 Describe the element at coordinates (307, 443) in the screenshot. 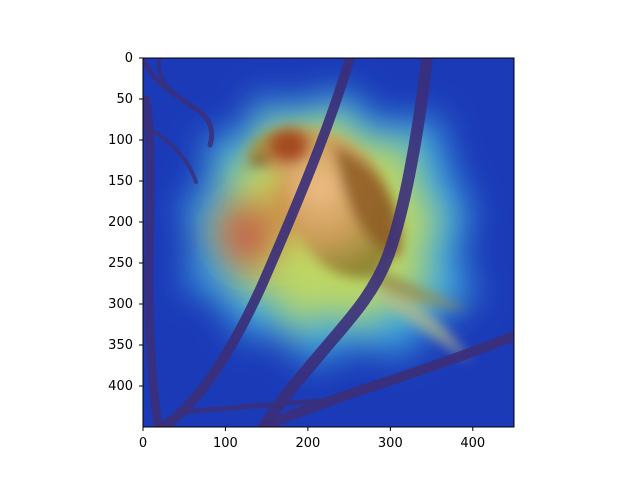

I see `x-tick-label: 200` at that location.